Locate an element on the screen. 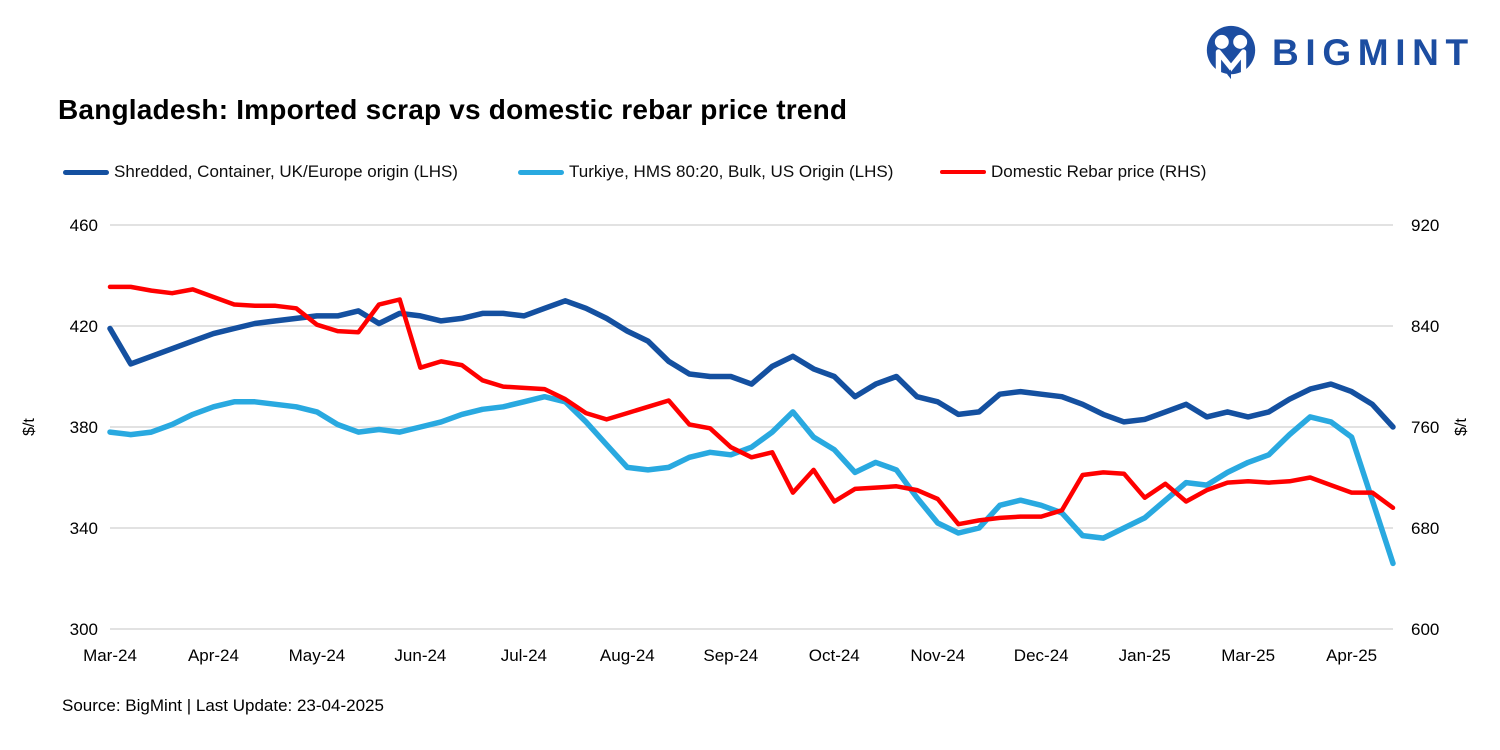  x-axis-tick-label: Apr-24 is located at coordinates (213, 655).